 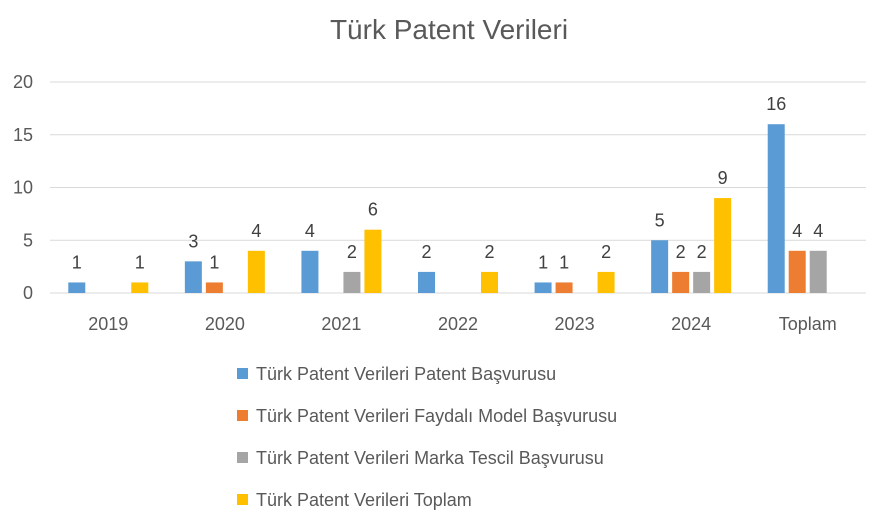 I want to click on data-label: 5, so click(x=660, y=220).